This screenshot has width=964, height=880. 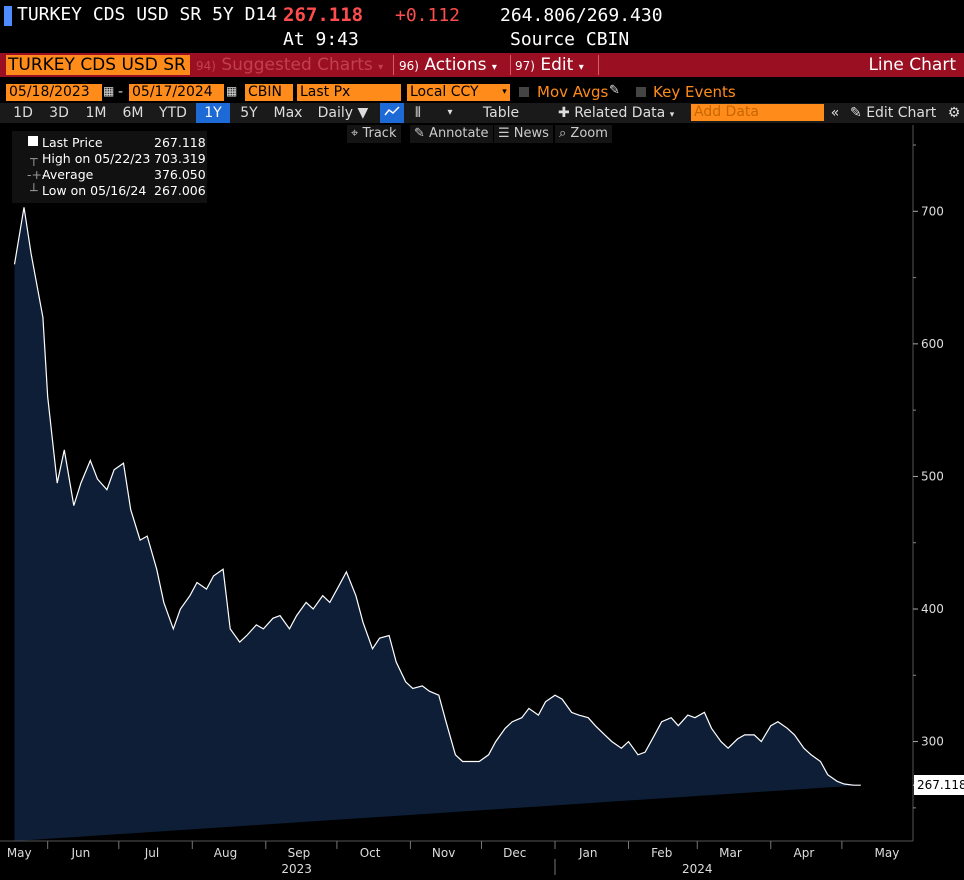 I want to click on news-button: ☰ News, so click(x=523, y=134).